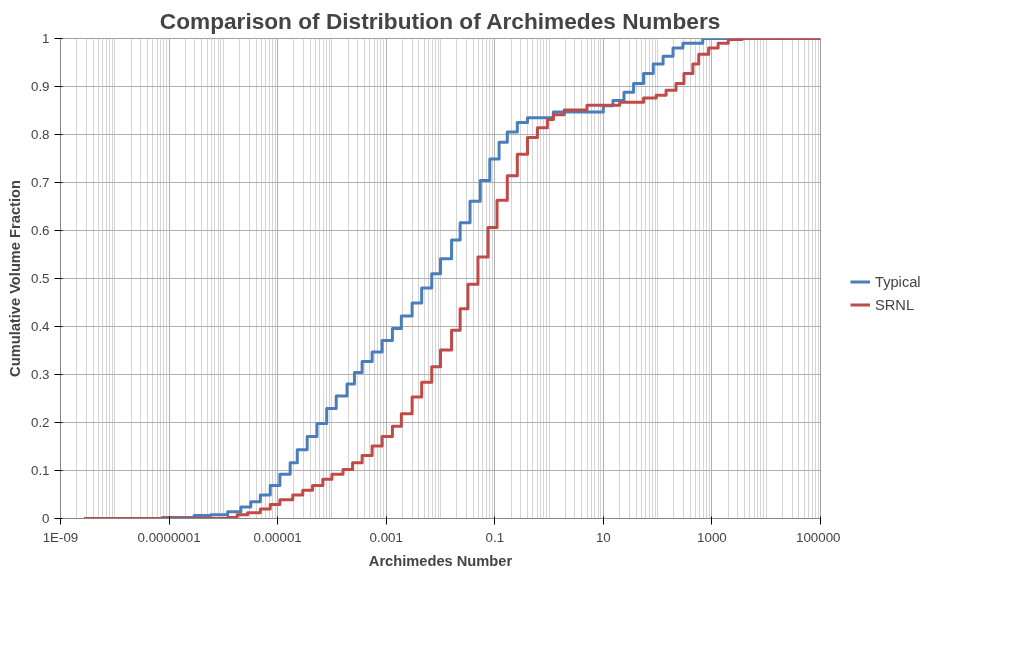  What do you see at coordinates (40, 134) in the screenshot?
I see `y-tick-label: 0.8` at bounding box center [40, 134].